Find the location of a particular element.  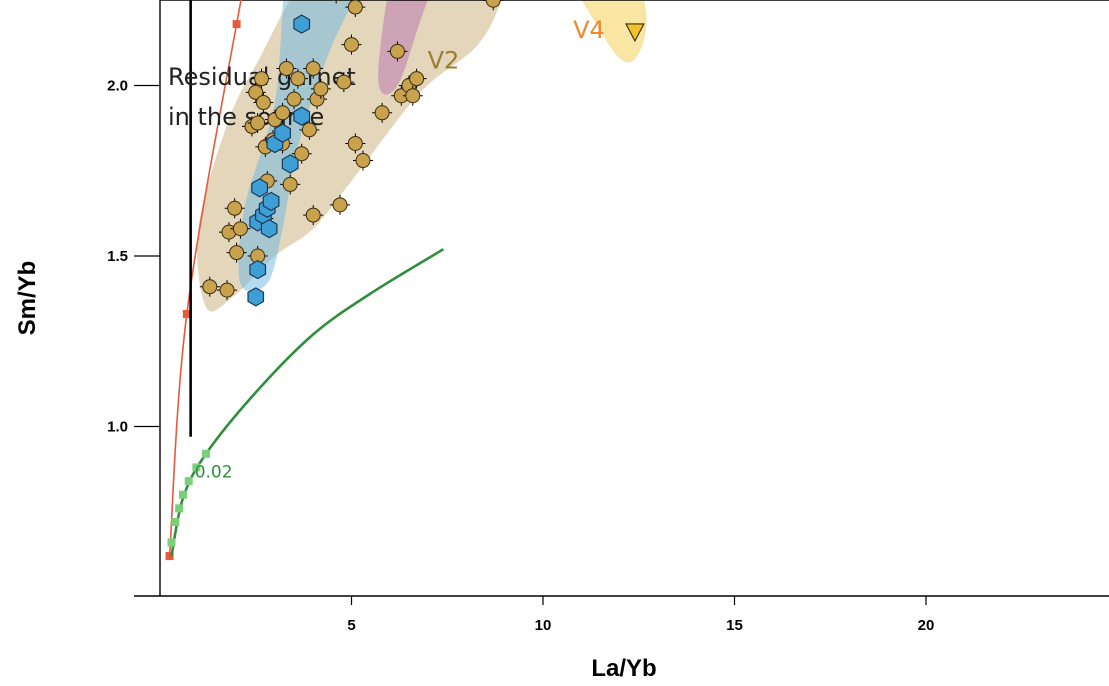

x-axis-ticks: 5 10 15 20 is located at coordinates (640, 615).